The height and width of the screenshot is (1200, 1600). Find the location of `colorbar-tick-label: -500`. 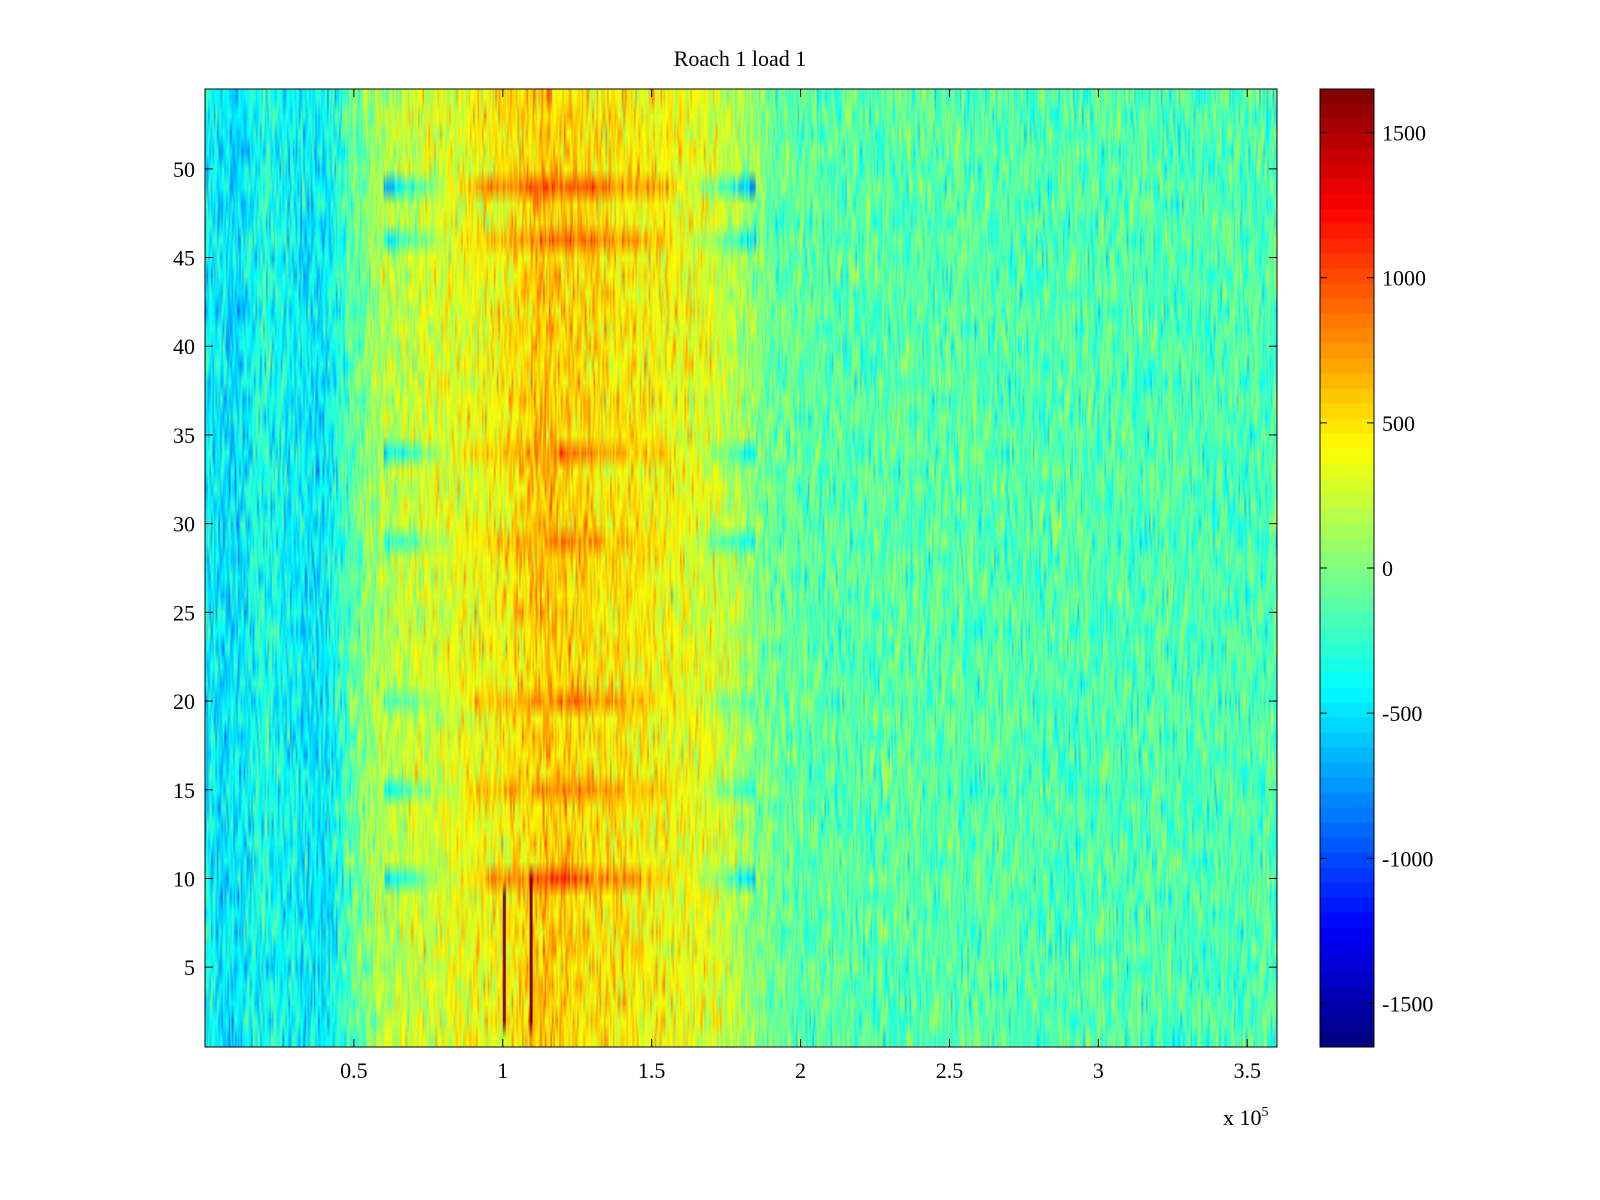

colorbar-tick-label: -500 is located at coordinates (1402, 713).